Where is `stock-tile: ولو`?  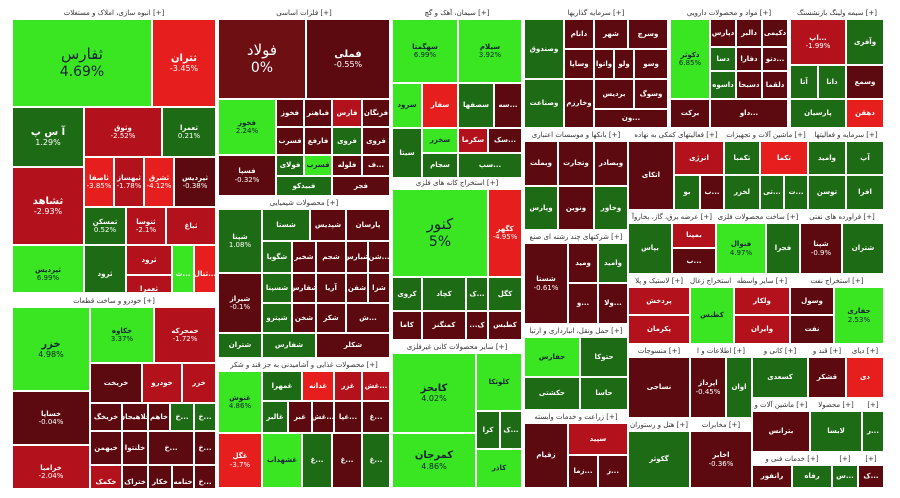
stock-tile: ولو is located at coordinates (624, 64).